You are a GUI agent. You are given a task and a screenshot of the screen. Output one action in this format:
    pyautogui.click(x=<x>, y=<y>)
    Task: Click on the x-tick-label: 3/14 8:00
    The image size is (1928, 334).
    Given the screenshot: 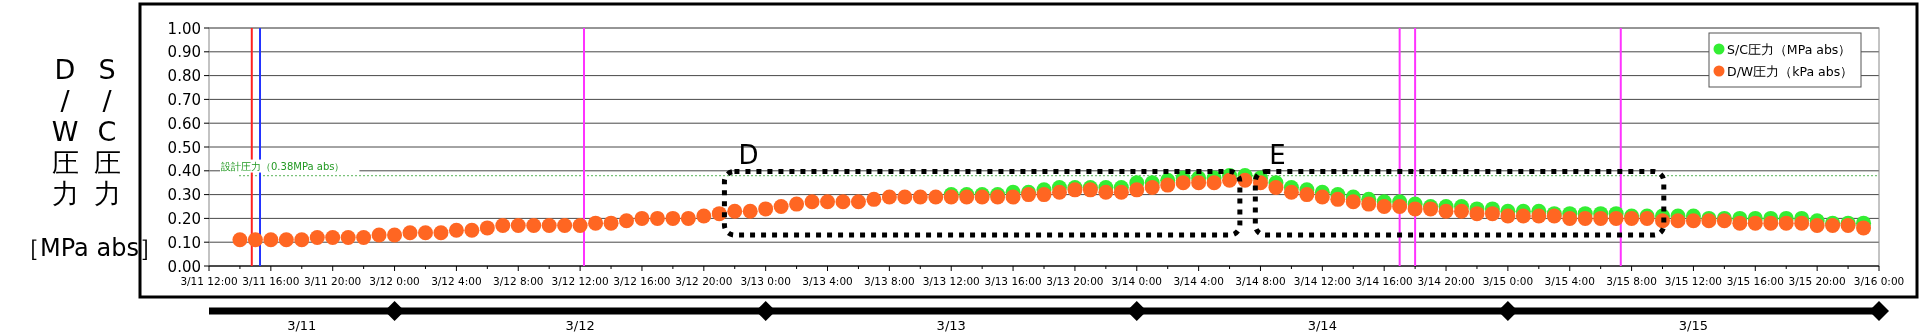 What is the action you would take?
    pyautogui.click(x=1260, y=281)
    